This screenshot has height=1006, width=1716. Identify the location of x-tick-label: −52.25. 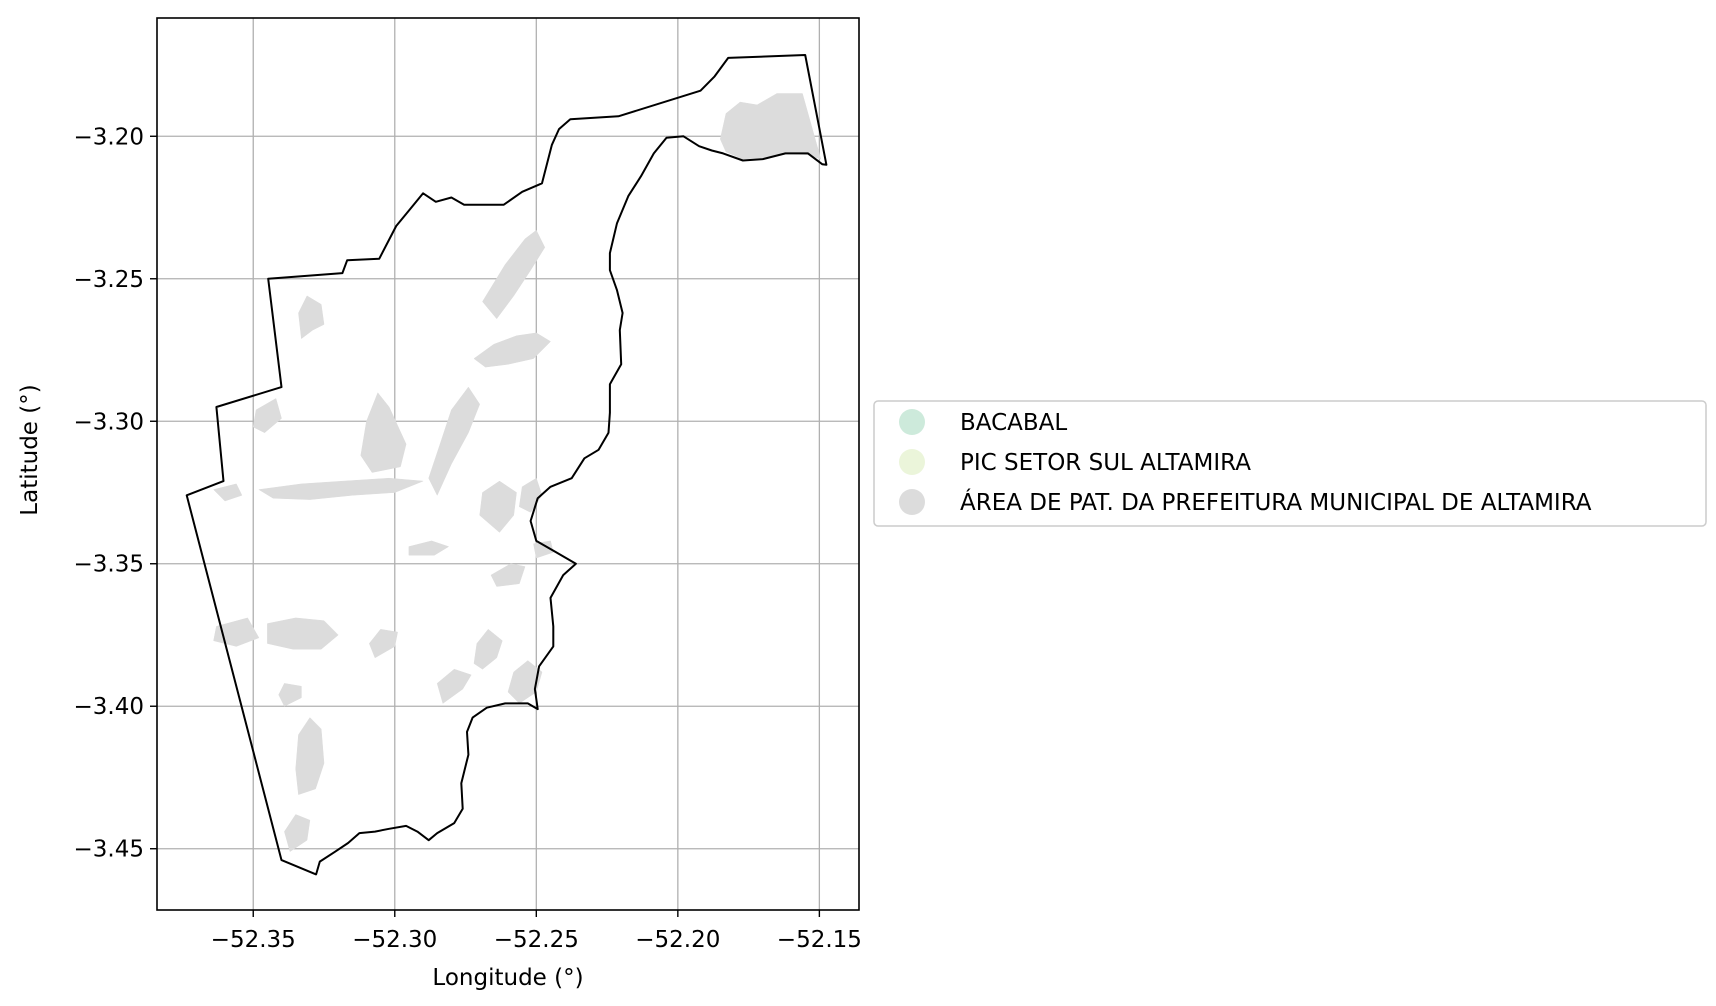
(536, 940).